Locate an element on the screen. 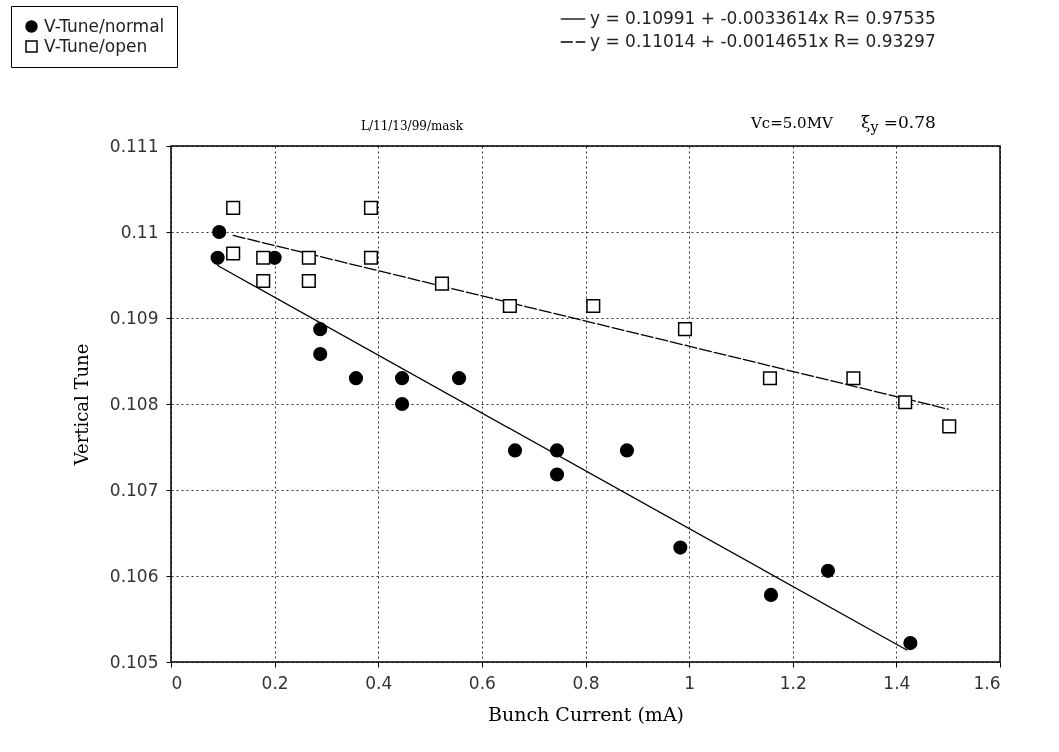 Image resolution: width=1059 pixels, height=752 pixels. text: ξ$_{y}$ =0.78 is located at coordinates (898, 124).